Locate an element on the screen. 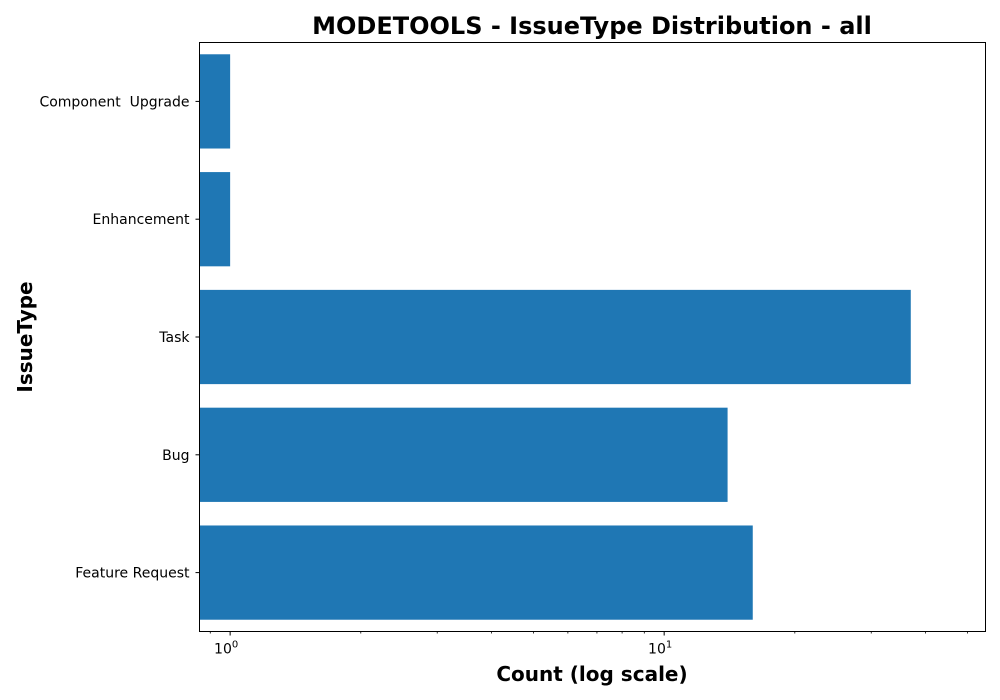  x-ticks-group: 100 101 is located at coordinates (588, 644).